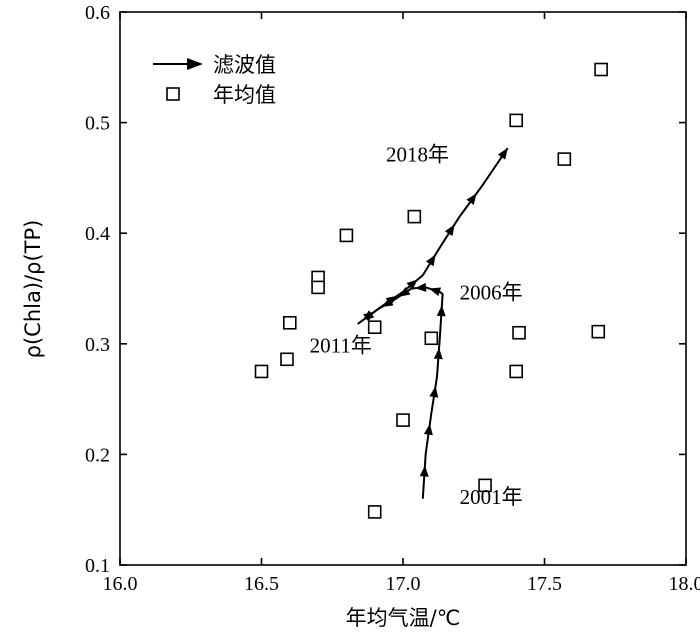 Image resolution: width=700 pixels, height=637 pixels. I want to click on y-tick-label: 0.6, so click(97, 13).